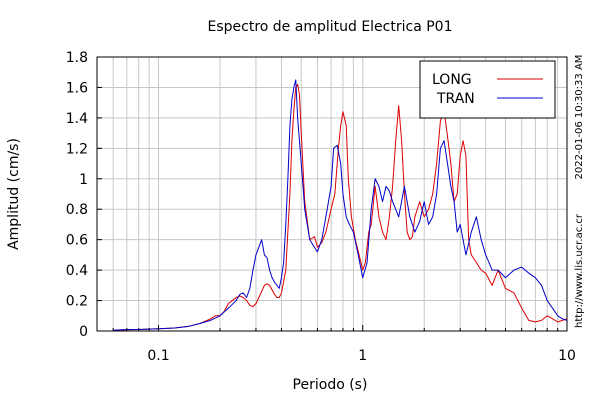 The image size is (600, 400). I want to click on x-tick-label: 1, so click(362, 356).